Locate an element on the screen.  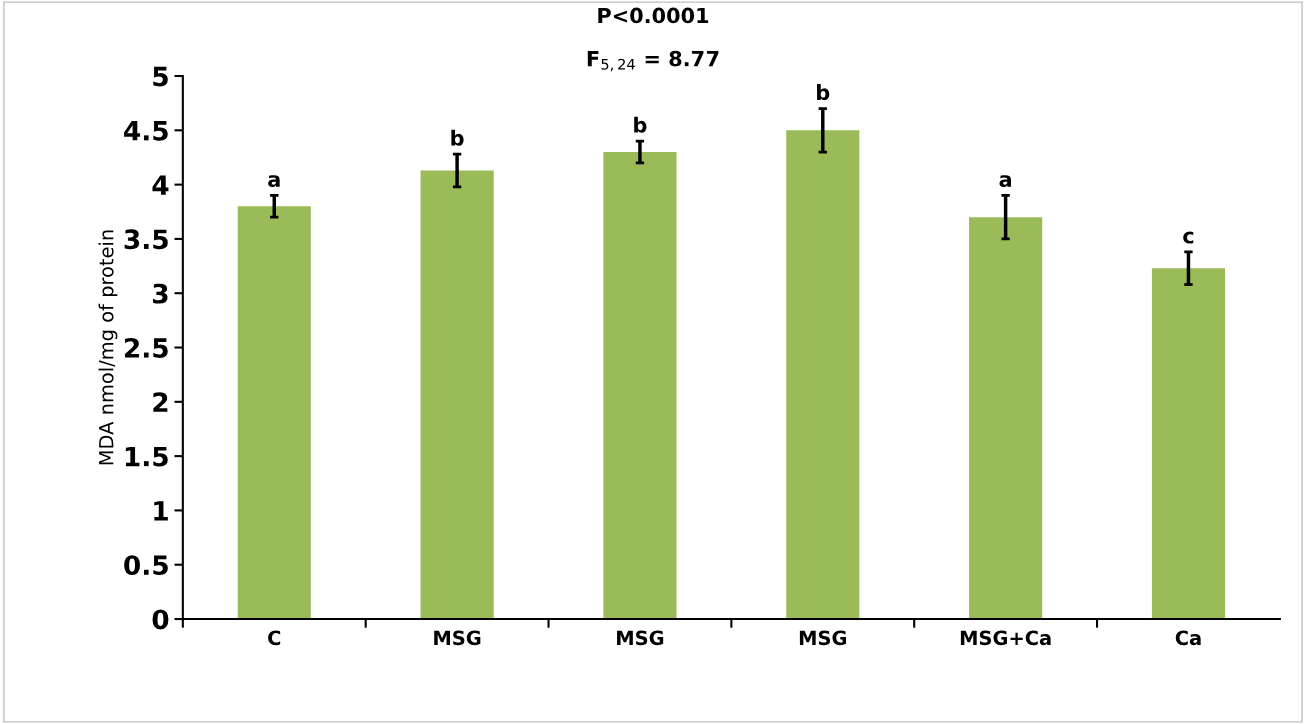
x-tick-label: MSG+Ca is located at coordinates (1005, 638).